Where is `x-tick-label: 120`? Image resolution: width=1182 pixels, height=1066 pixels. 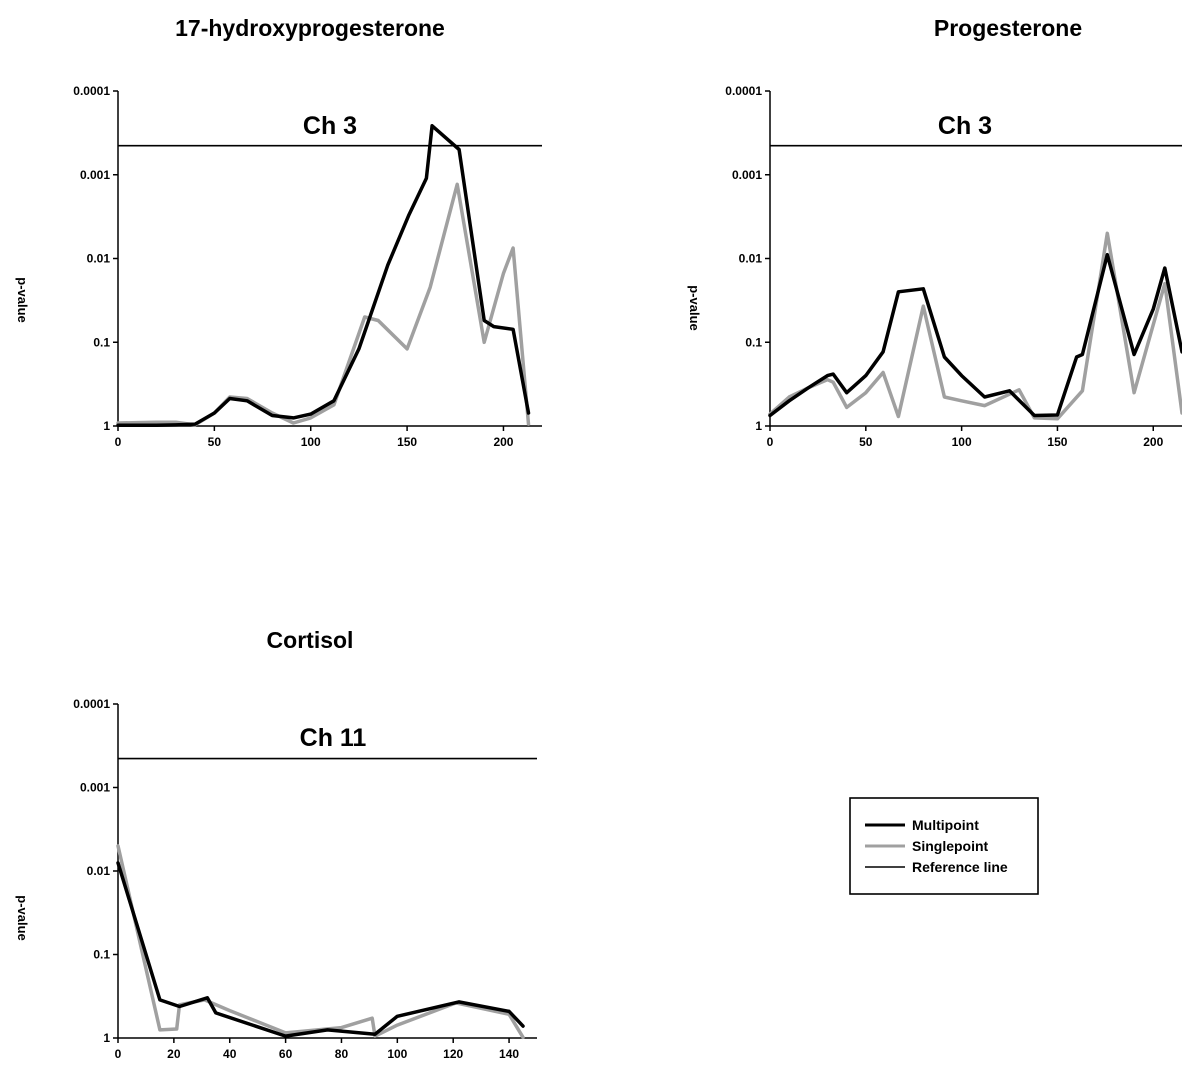 x-tick-label: 120 is located at coordinates (453, 1054).